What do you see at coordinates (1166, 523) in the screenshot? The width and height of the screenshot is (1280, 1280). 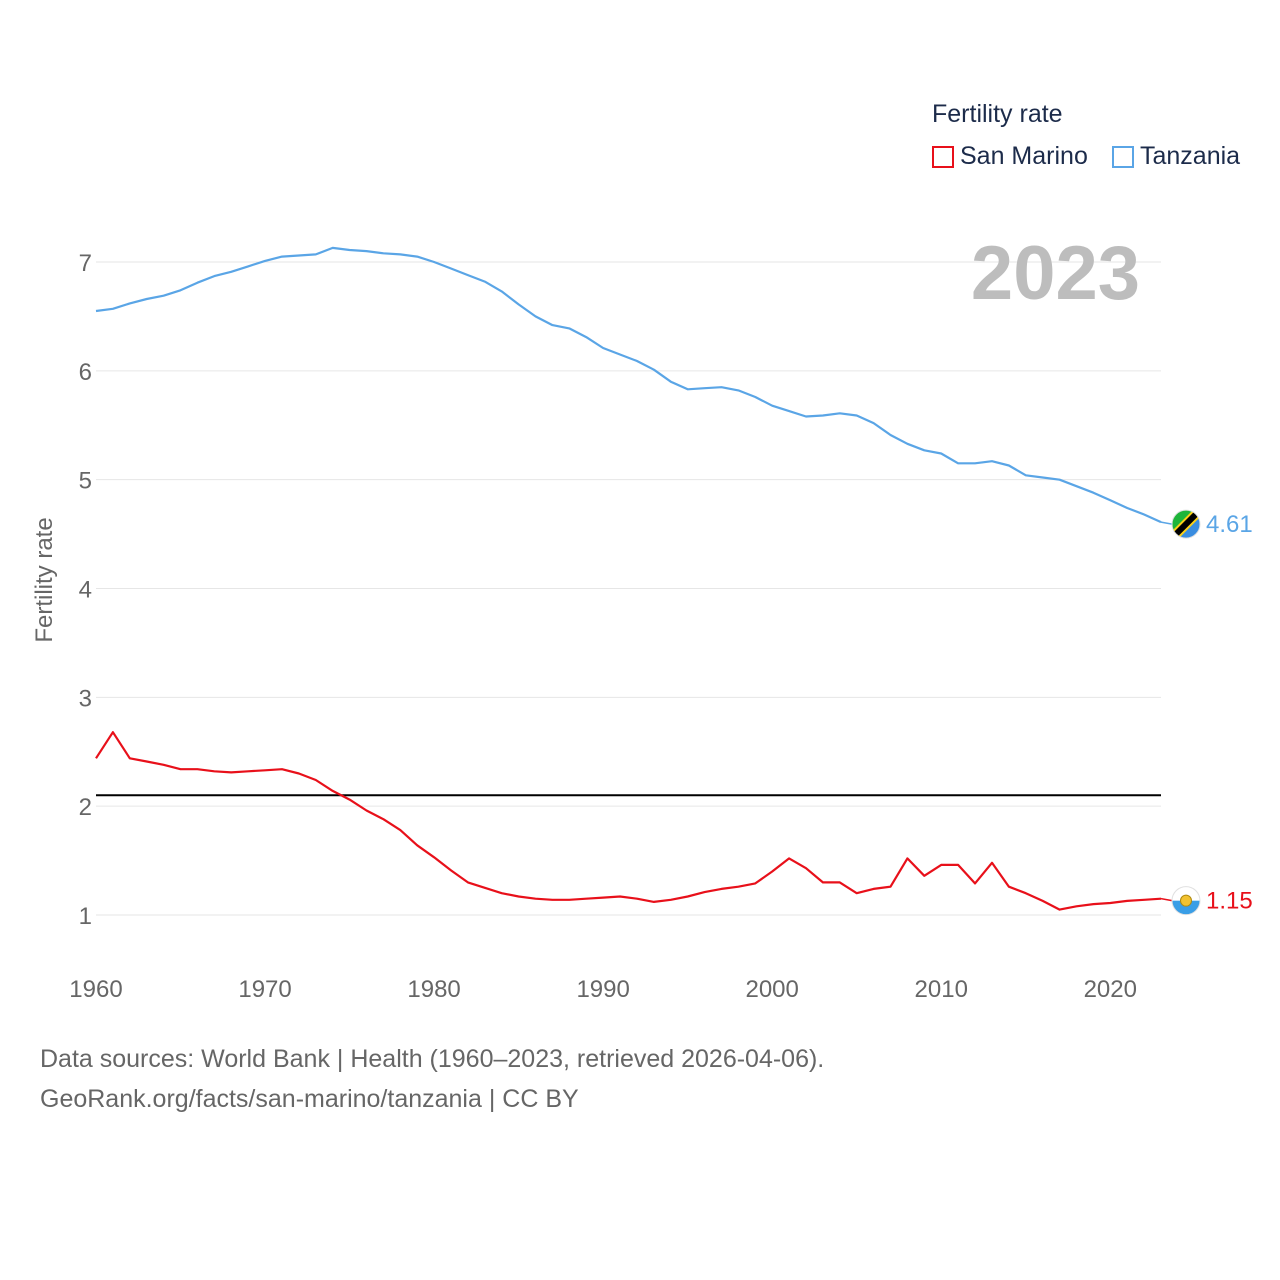 I see `connector-tanzania` at bounding box center [1166, 523].